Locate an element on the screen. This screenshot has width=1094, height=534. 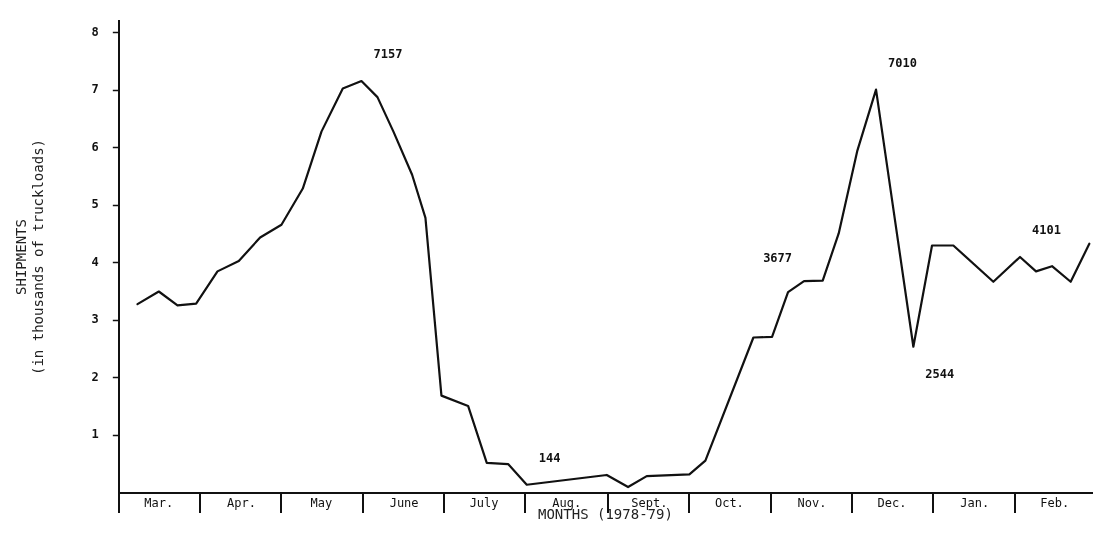
x-tick-label: Oct. is located at coordinates (729, 503).